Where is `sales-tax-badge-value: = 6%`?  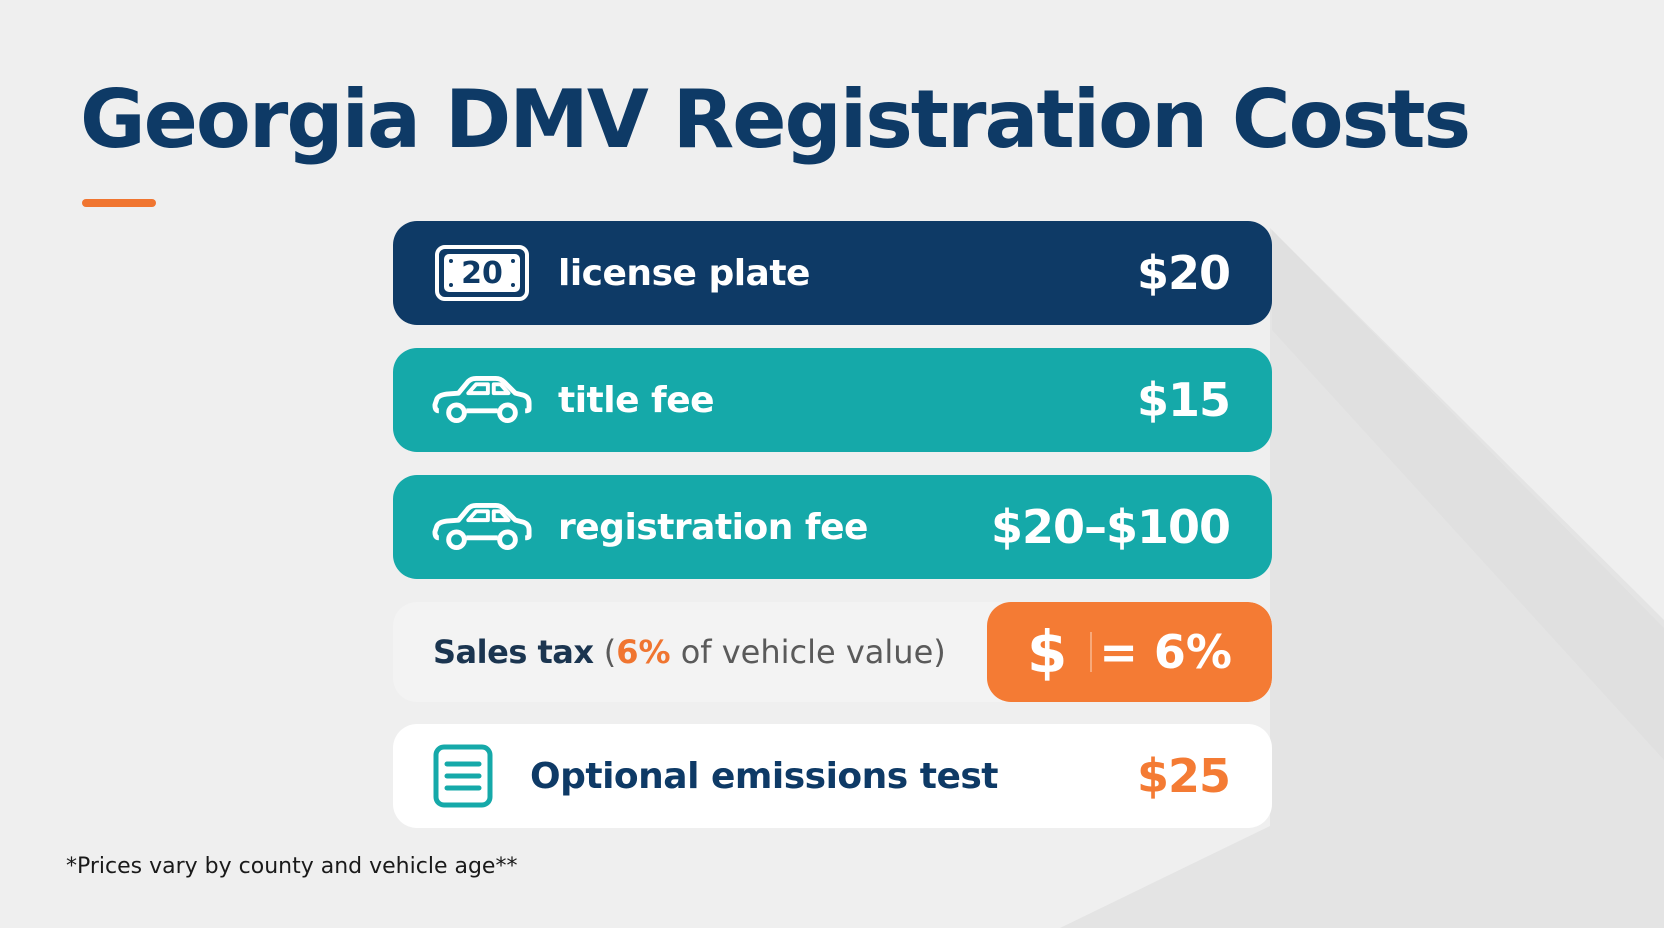
sales-tax-badge-value: = 6% is located at coordinates (1165, 652).